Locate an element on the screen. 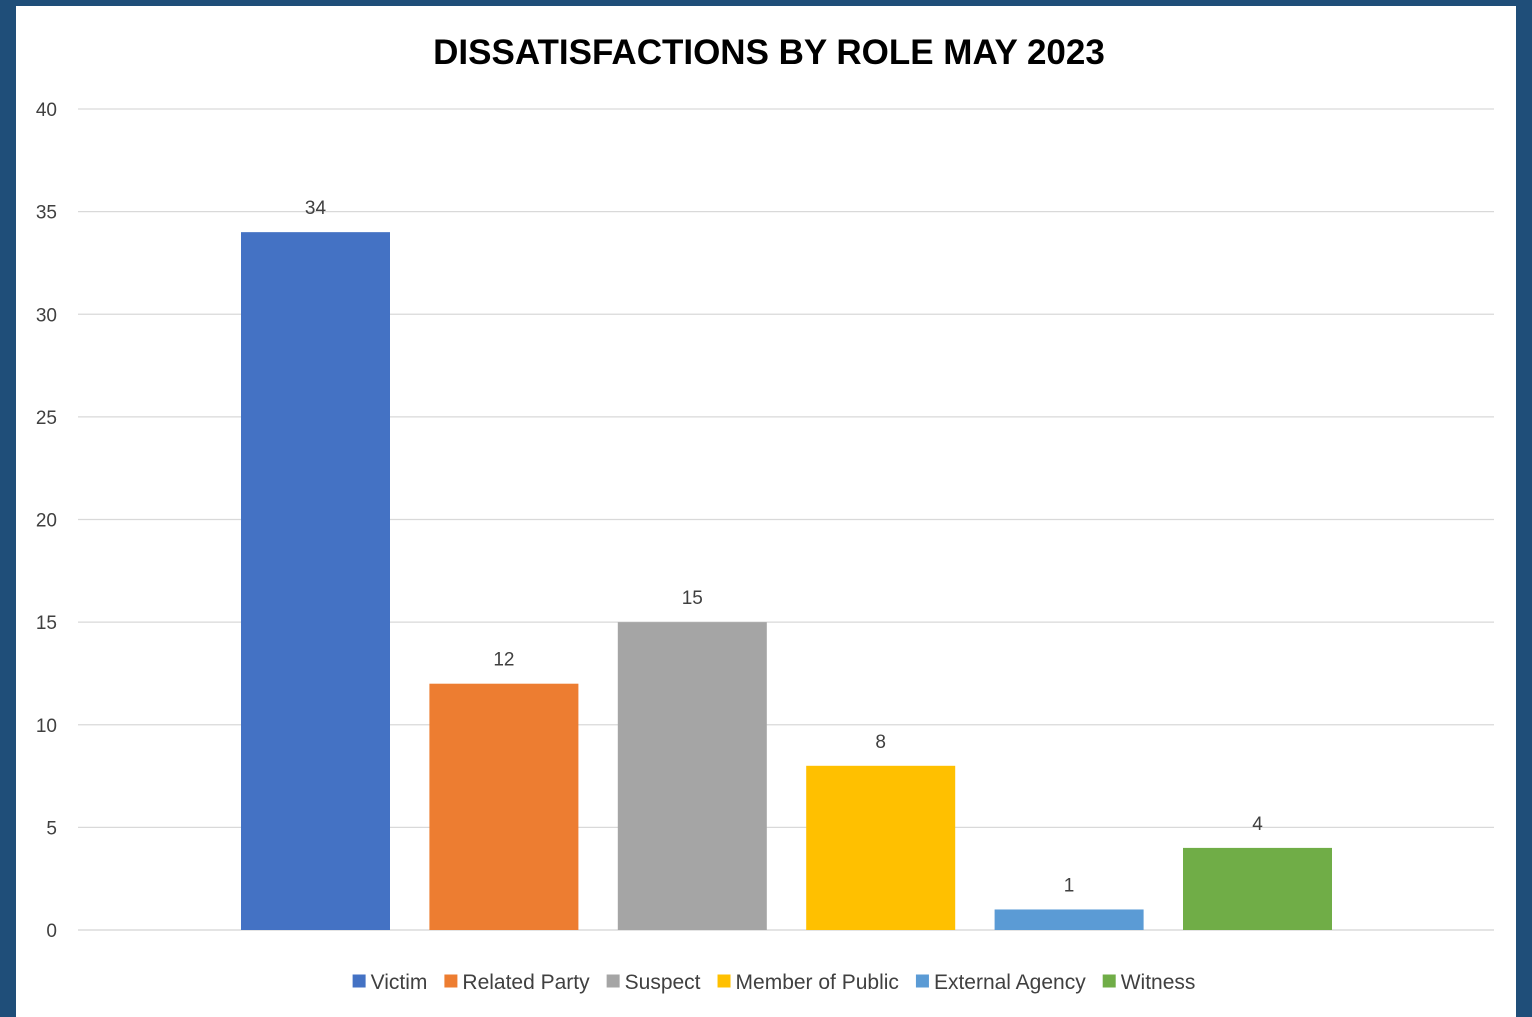 The width and height of the screenshot is (1532, 1017). data-label: 15 is located at coordinates (692, 598).